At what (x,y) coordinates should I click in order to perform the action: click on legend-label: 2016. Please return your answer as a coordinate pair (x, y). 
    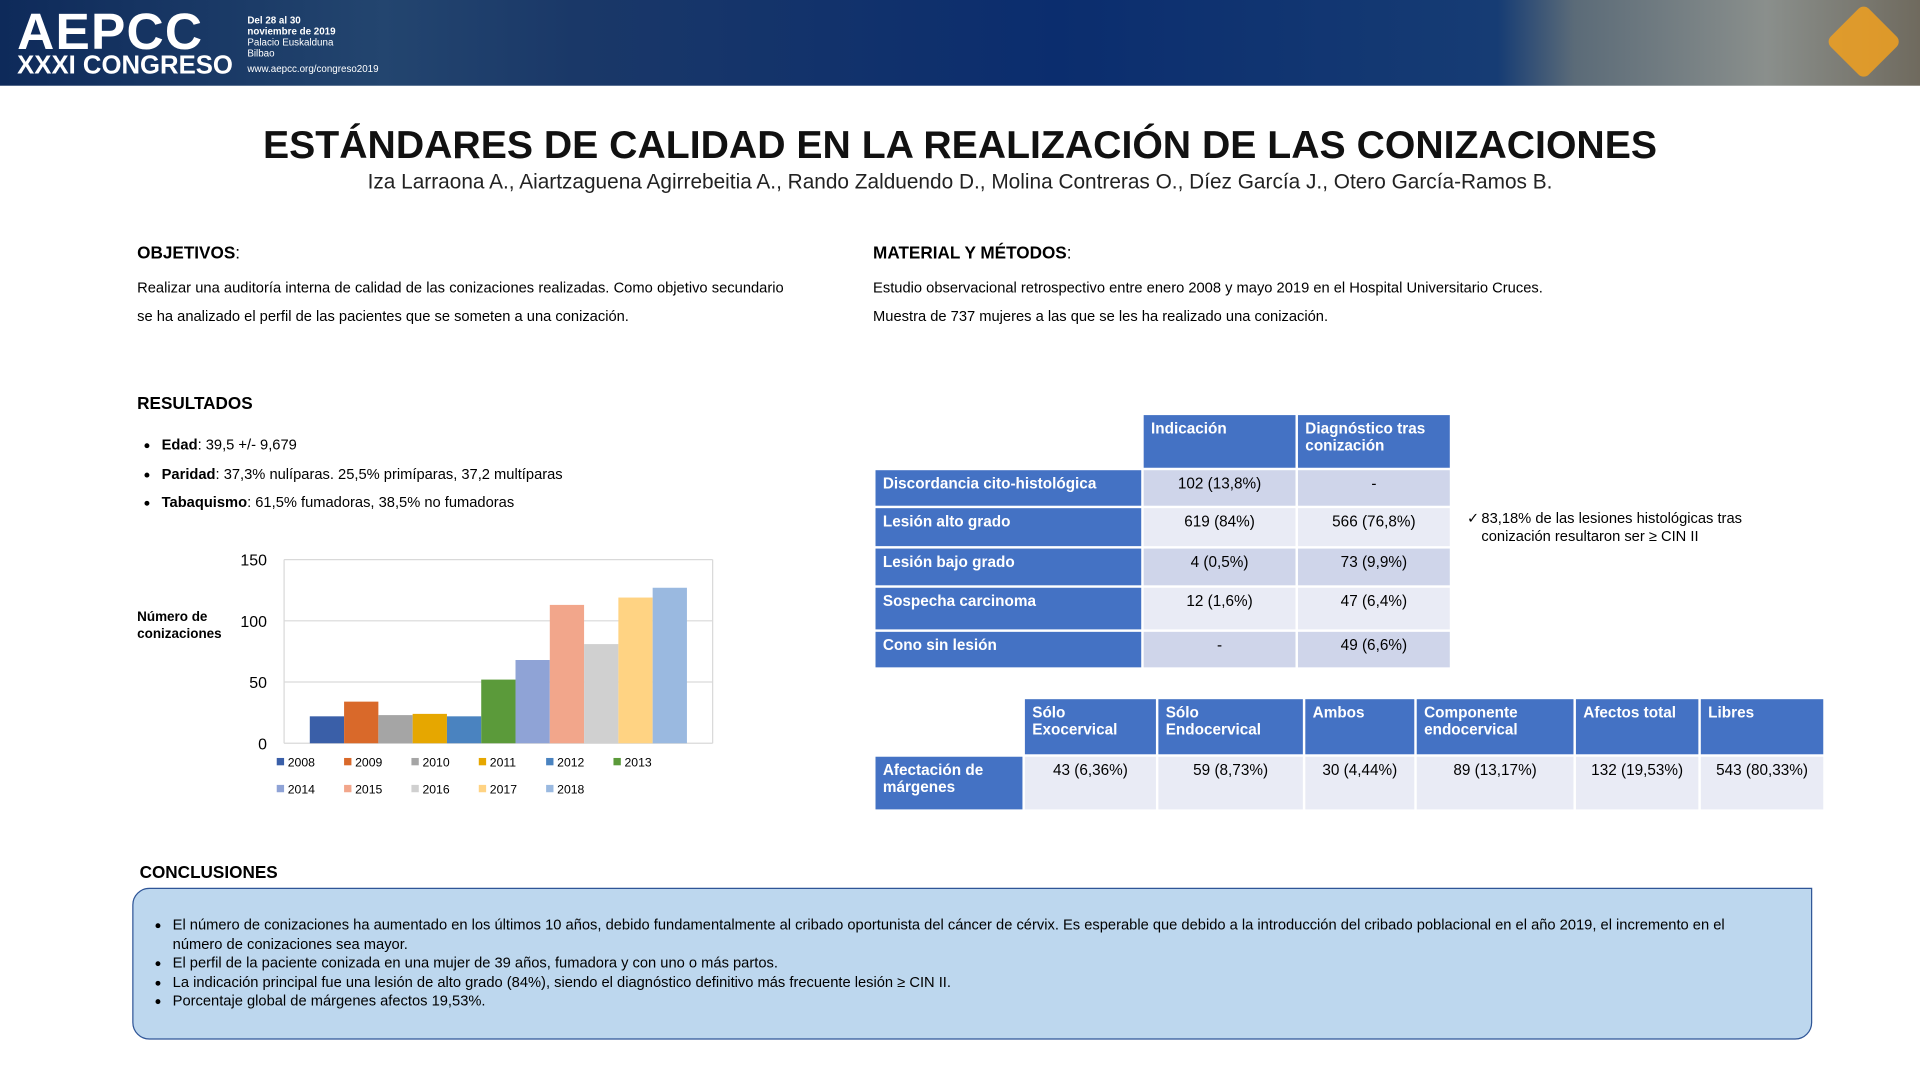
    Looking at the image, I should click on (435, 789).